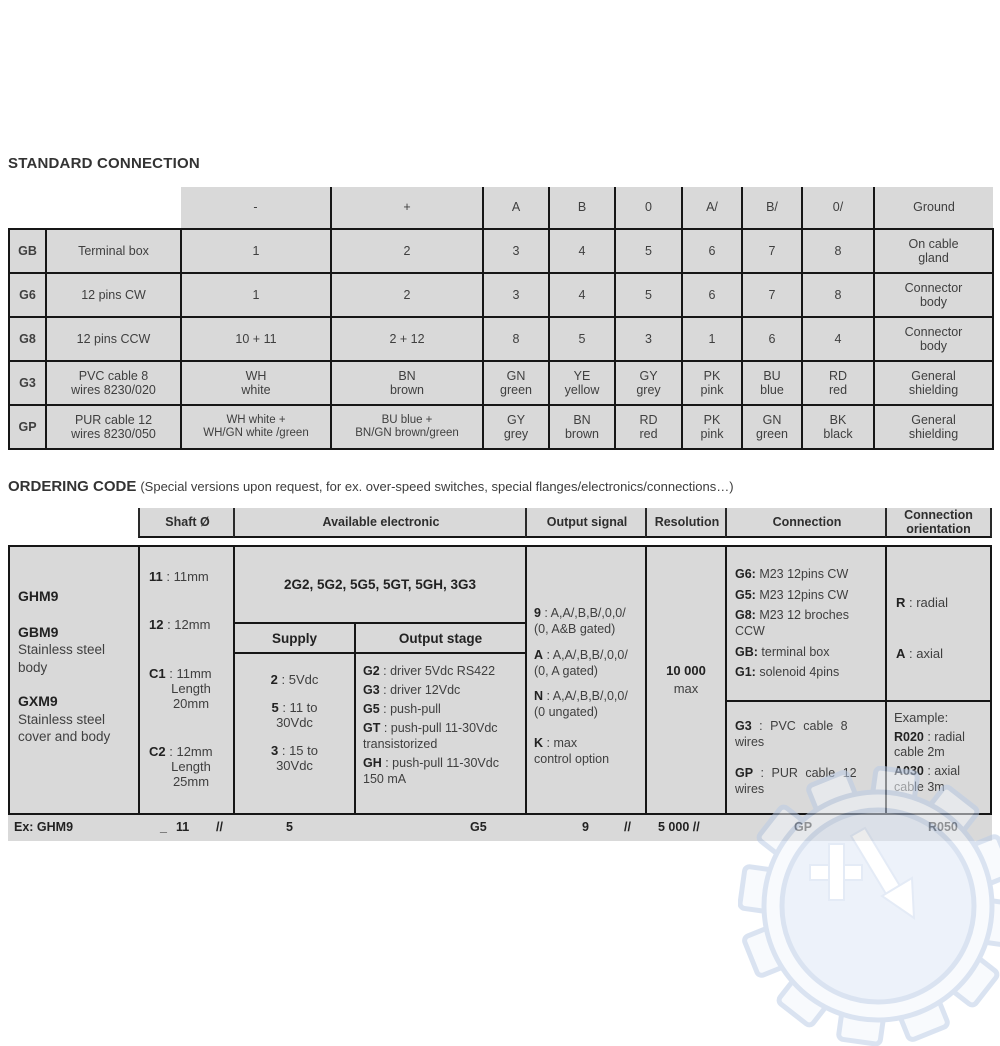  What do you see at coordinates (183, 827) in the screenshot?
I see `example-shaft: 11` at bounding box center [183, 827].